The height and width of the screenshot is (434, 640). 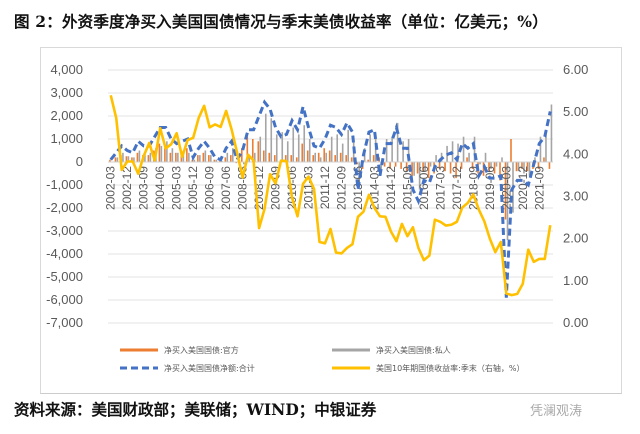 I want to click on y-tick-label: 4,000, so click(x=66, y=69).